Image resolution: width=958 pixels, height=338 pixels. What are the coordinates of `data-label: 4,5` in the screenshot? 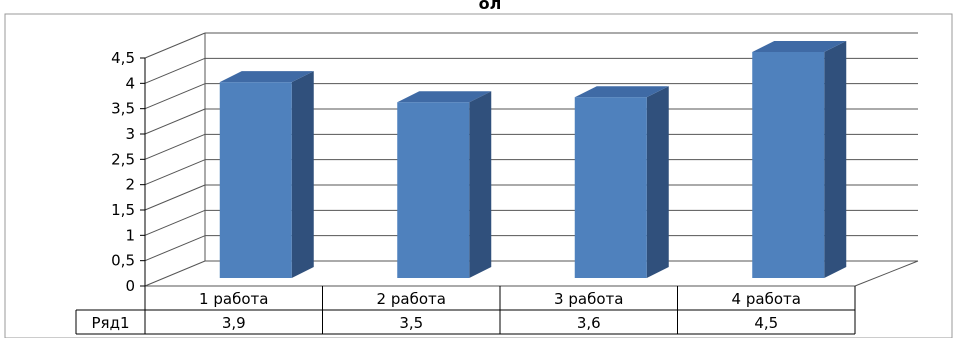 It's located at (766, 323).